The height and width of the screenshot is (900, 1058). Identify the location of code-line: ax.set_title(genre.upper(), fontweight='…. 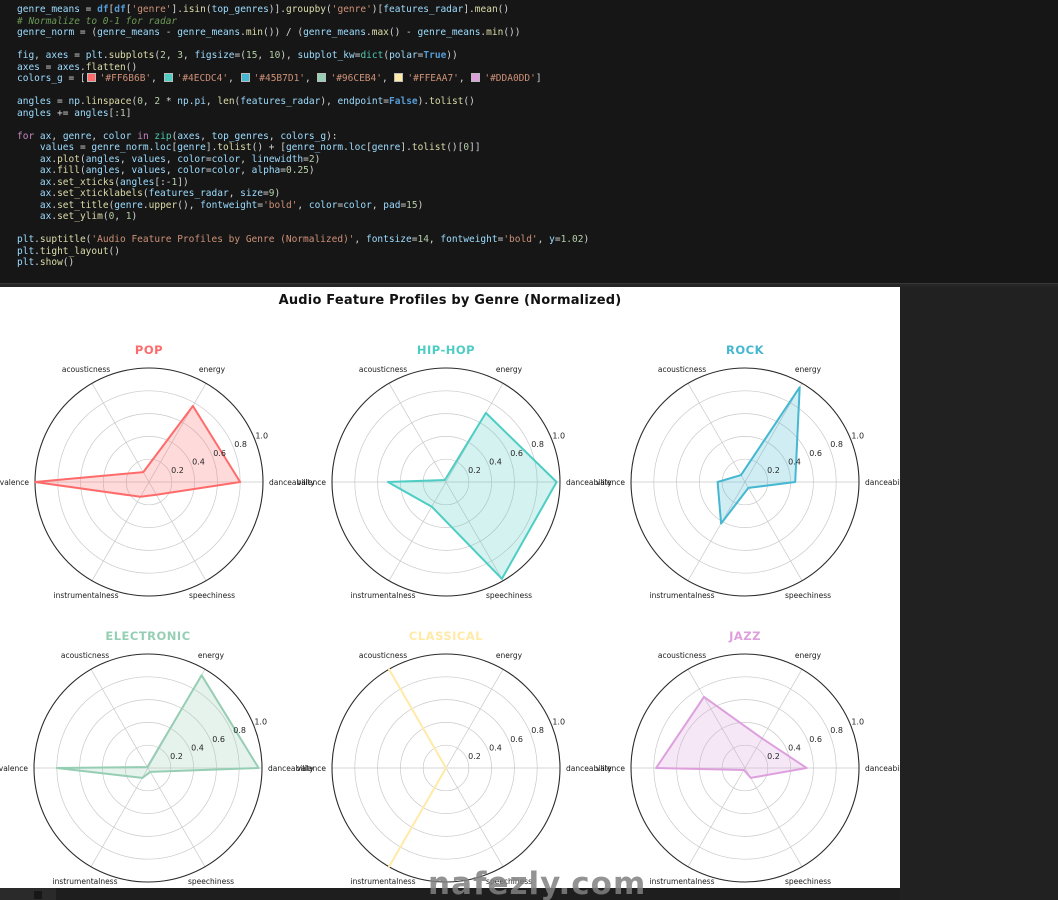
(231, 205).